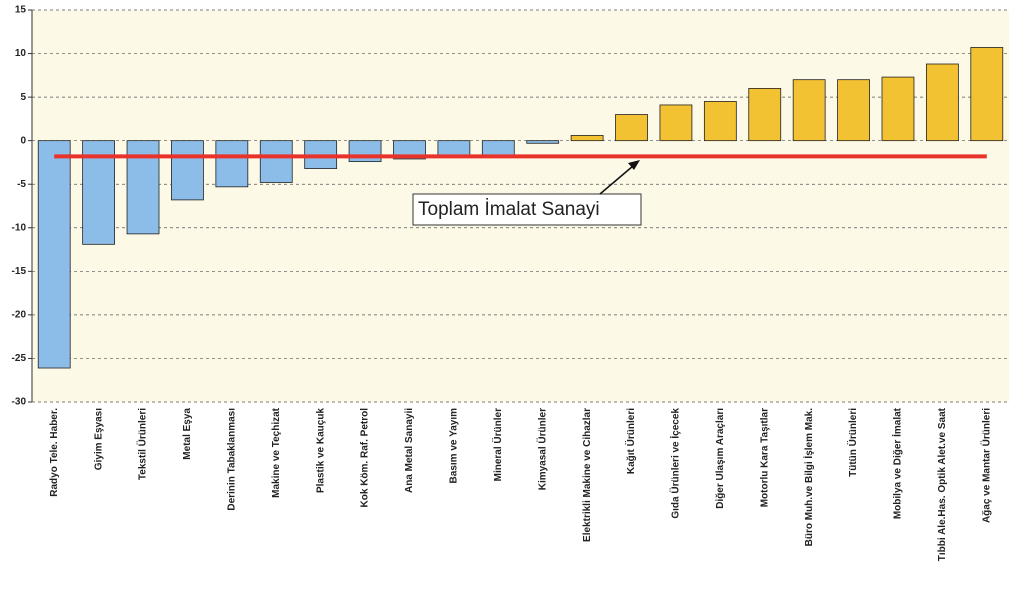  Describe the element at coordinates (454, 446) in the screenshot. I see `x-tick-label: Basım ve Yayım` at that location.